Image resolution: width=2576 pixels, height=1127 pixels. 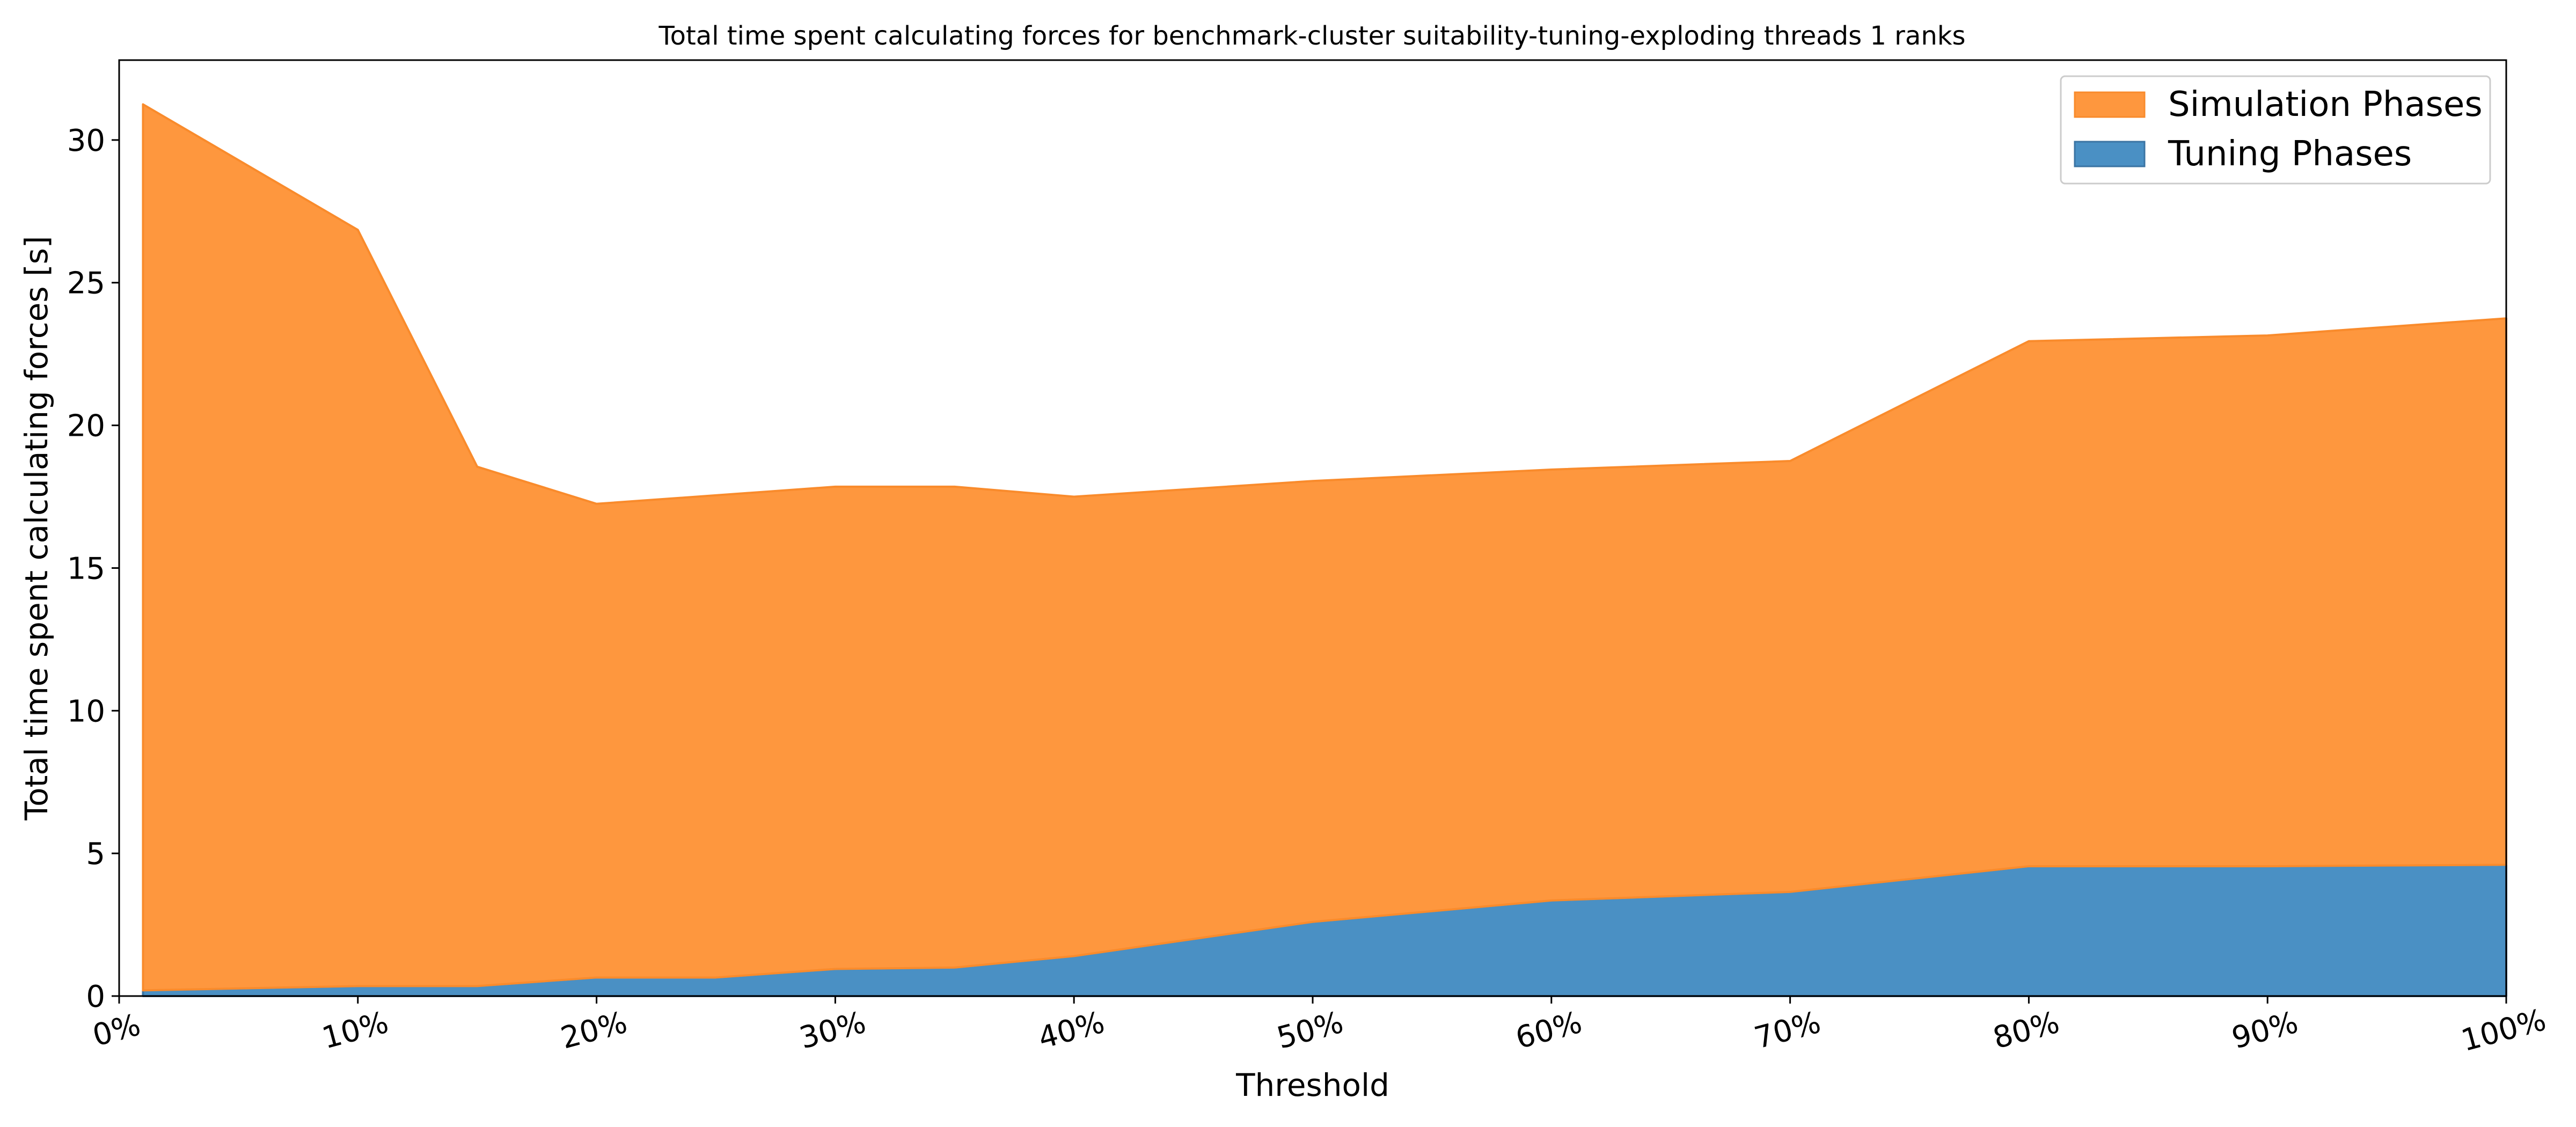 I want to click on legend: Simulation Phases Tuning Phases, so click(x=2275, y=130).